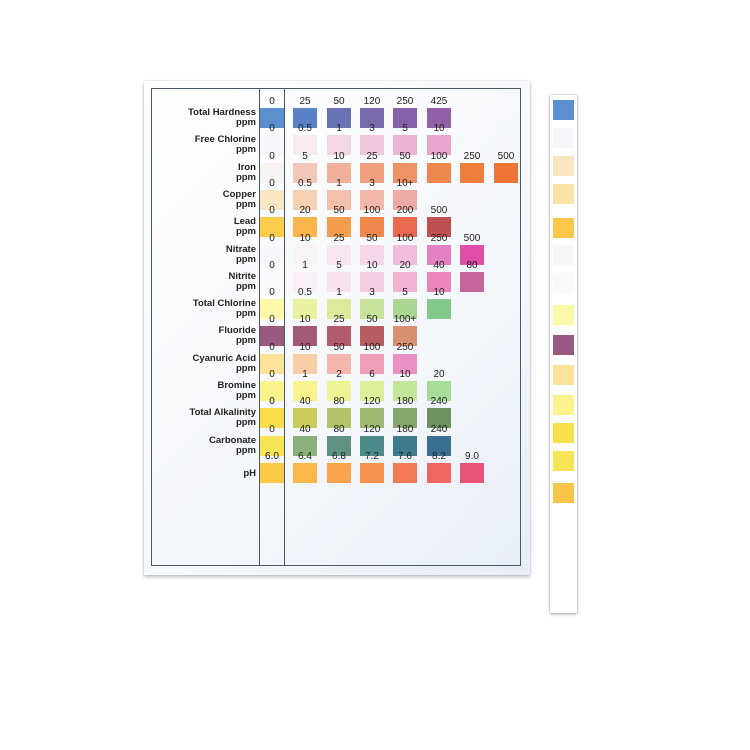  What do you see at coordinates (203, 418) in the screenshot?
I see `row-label: Total Alkalinity ppm` at bounding box center [203, 418].